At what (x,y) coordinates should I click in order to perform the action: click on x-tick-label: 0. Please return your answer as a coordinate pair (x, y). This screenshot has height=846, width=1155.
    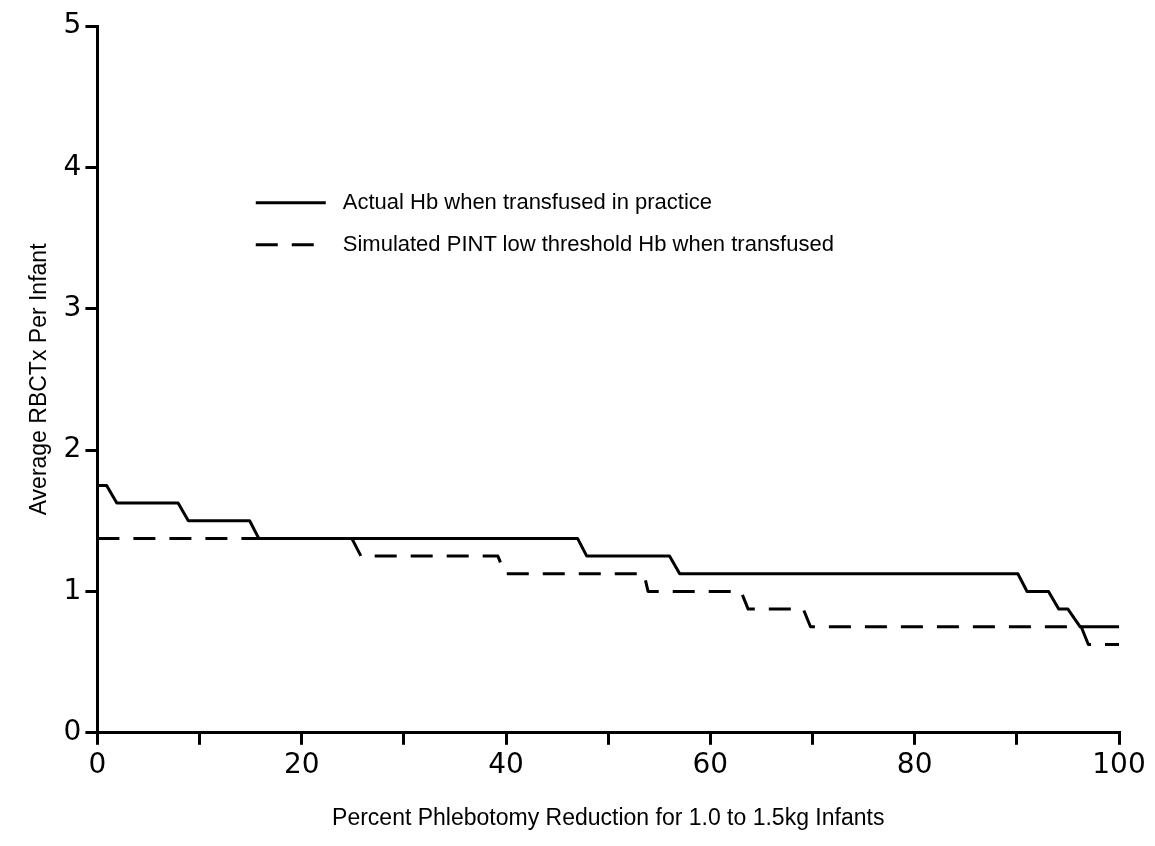
    Looking at the image, I should click on (97, 763).